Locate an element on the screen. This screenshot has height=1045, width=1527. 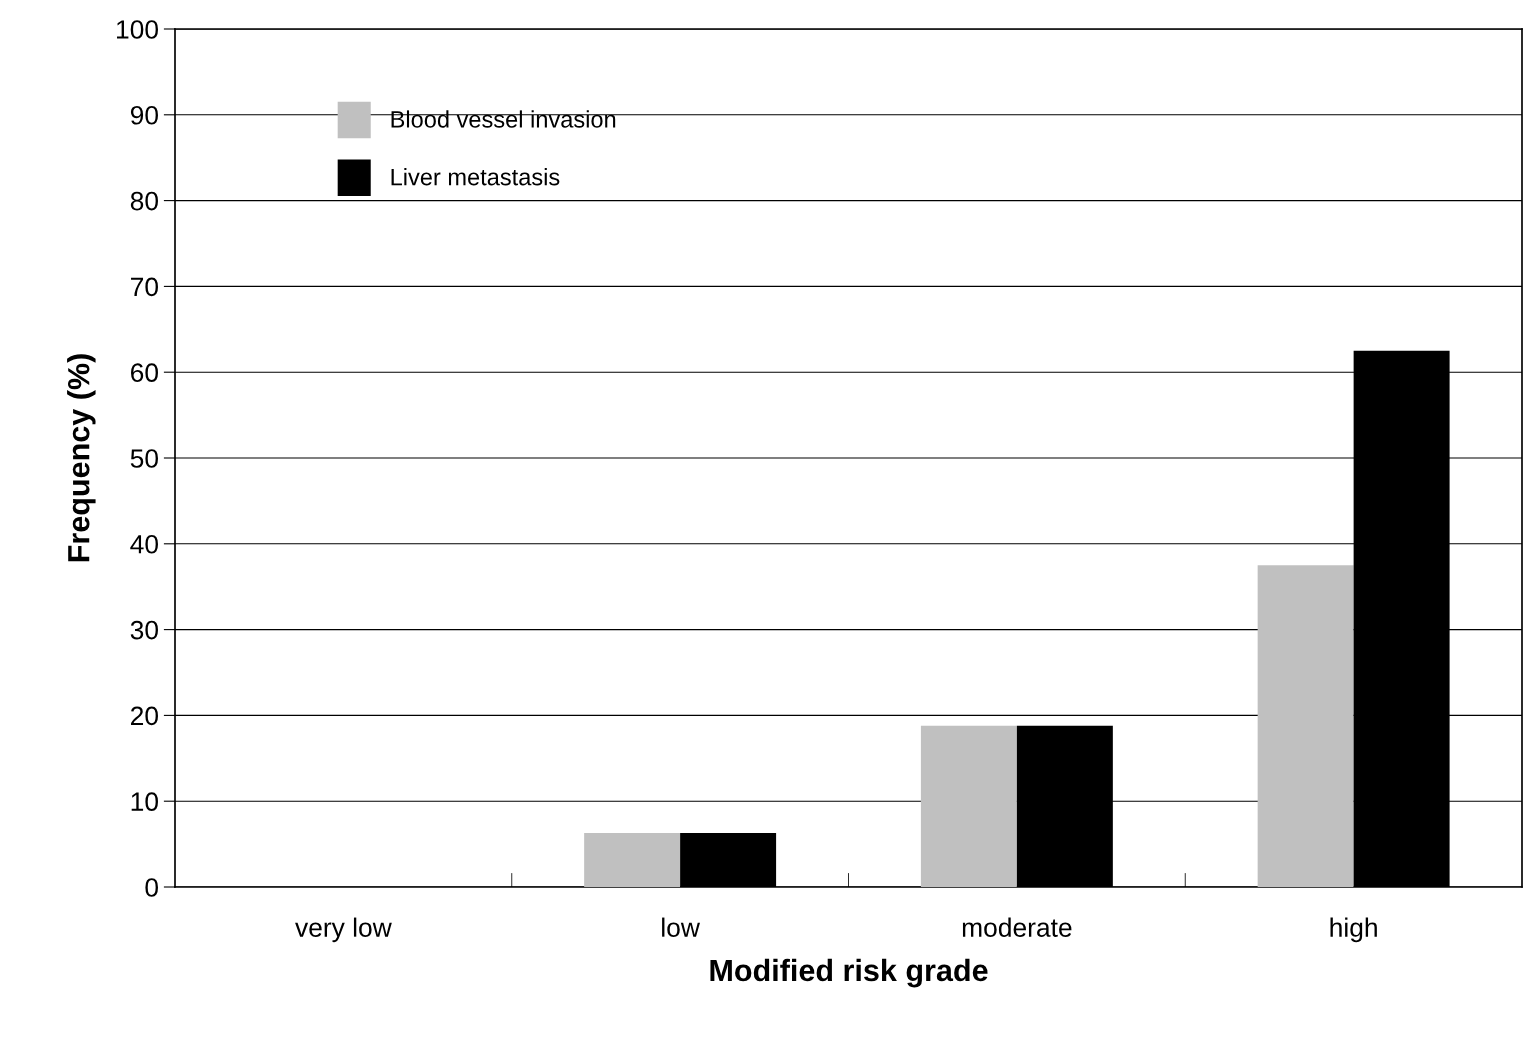
y-tick-label: 0 is located at coordinates (151, 887).